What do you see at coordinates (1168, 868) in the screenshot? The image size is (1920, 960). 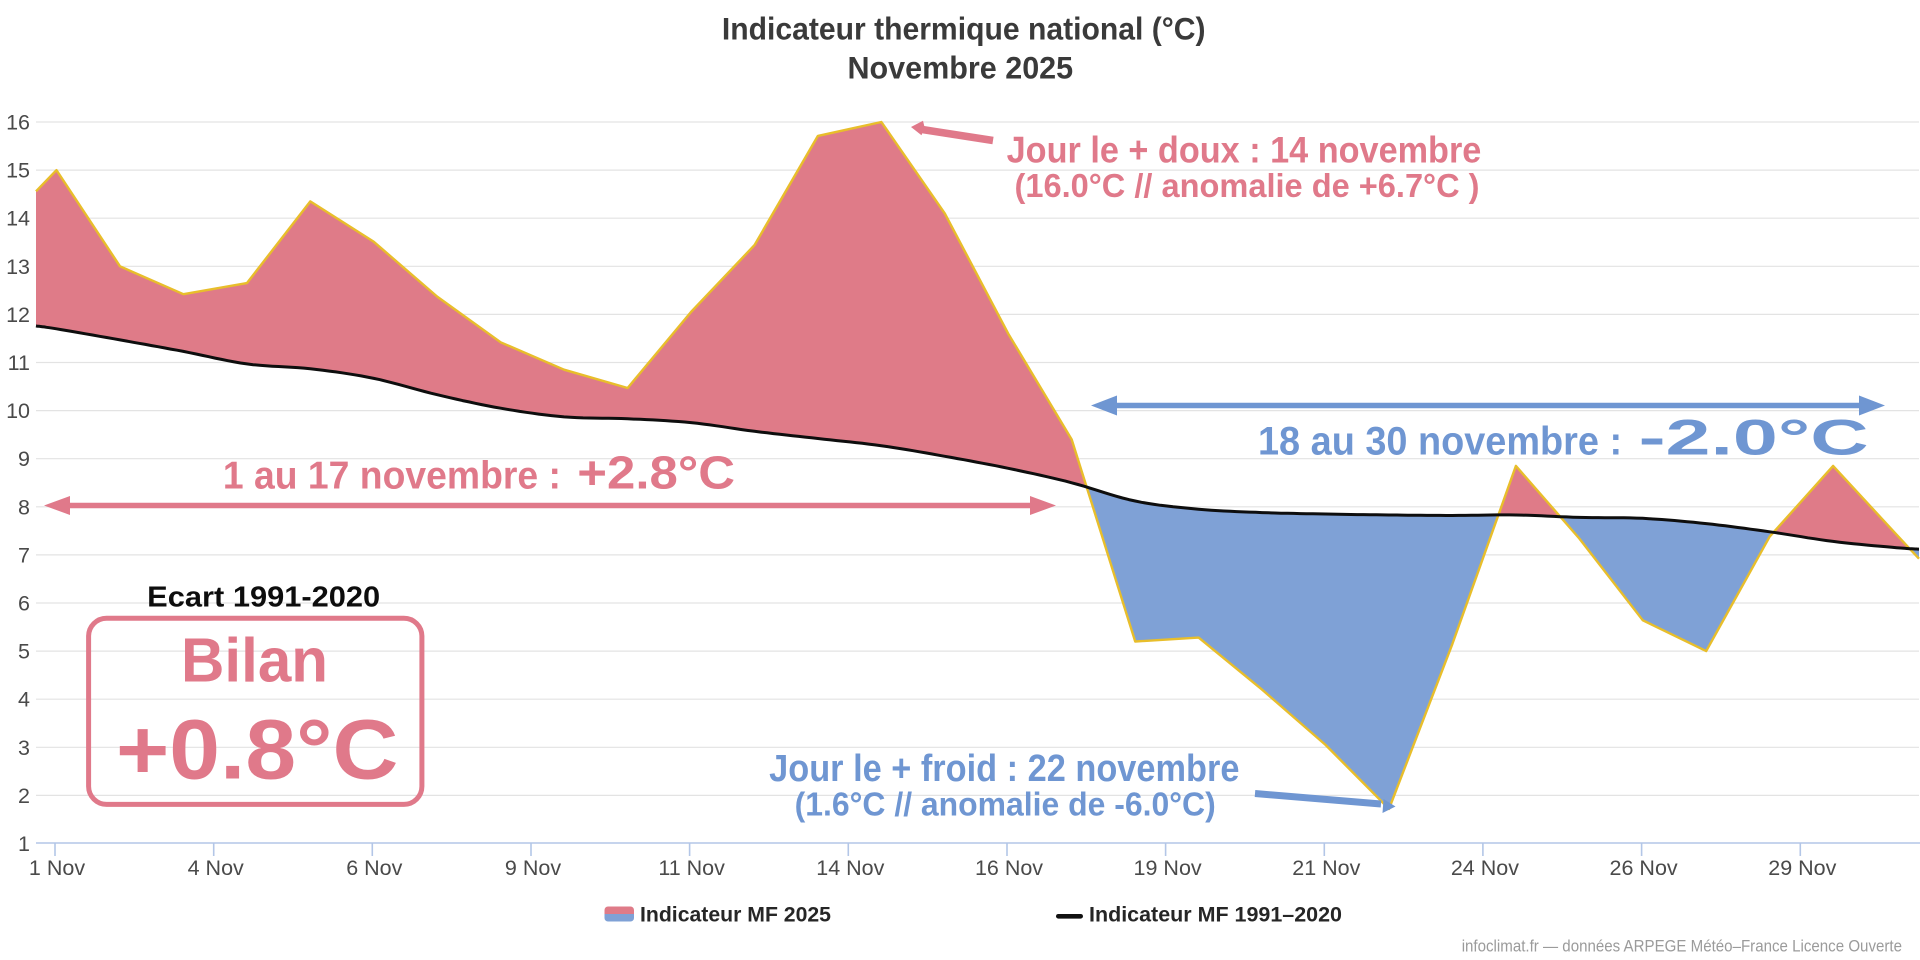 I see `svg-text: 19 Nov` at bounding box center [1168, 868].